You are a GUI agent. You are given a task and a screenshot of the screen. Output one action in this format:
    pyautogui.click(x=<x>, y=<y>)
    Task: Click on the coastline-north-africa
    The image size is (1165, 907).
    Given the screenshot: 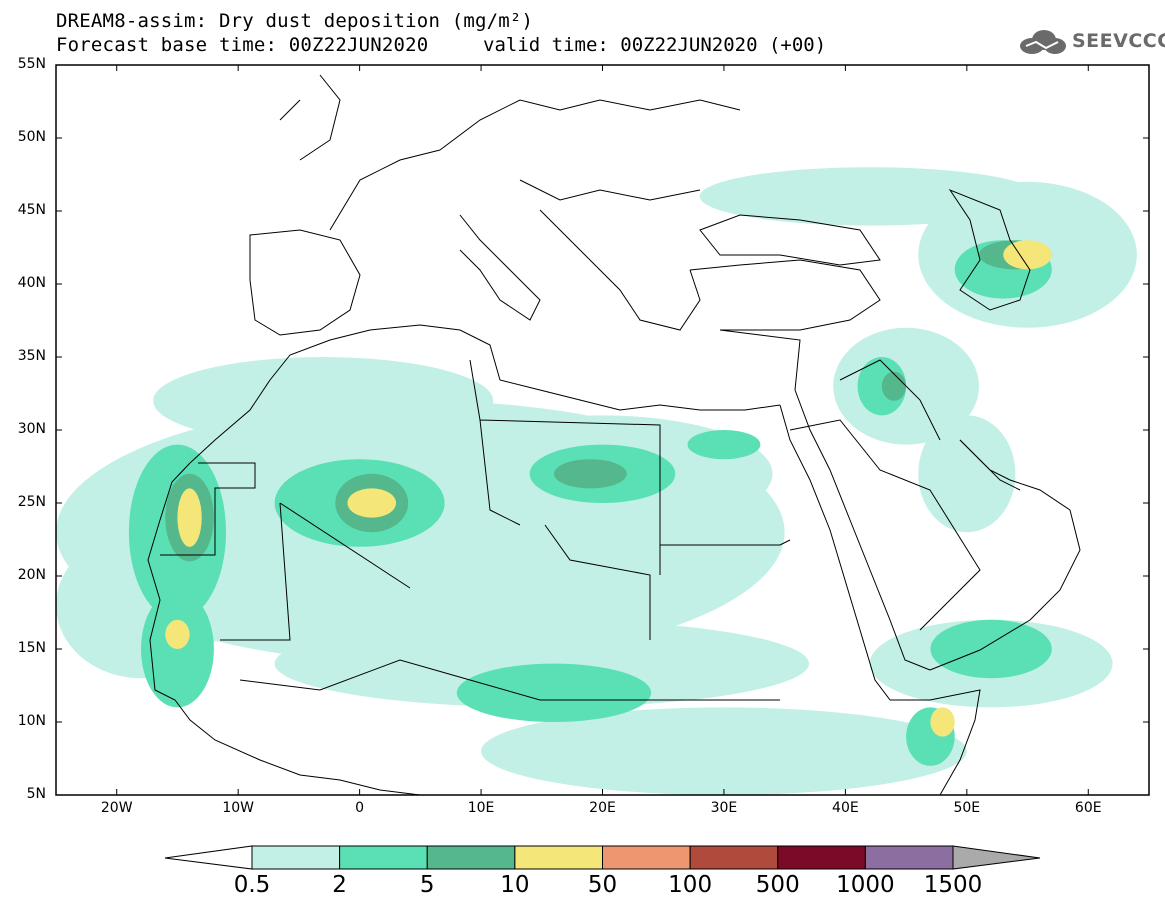 What is the action you would take?
    pyautogui.click(x=485, y=394)
    